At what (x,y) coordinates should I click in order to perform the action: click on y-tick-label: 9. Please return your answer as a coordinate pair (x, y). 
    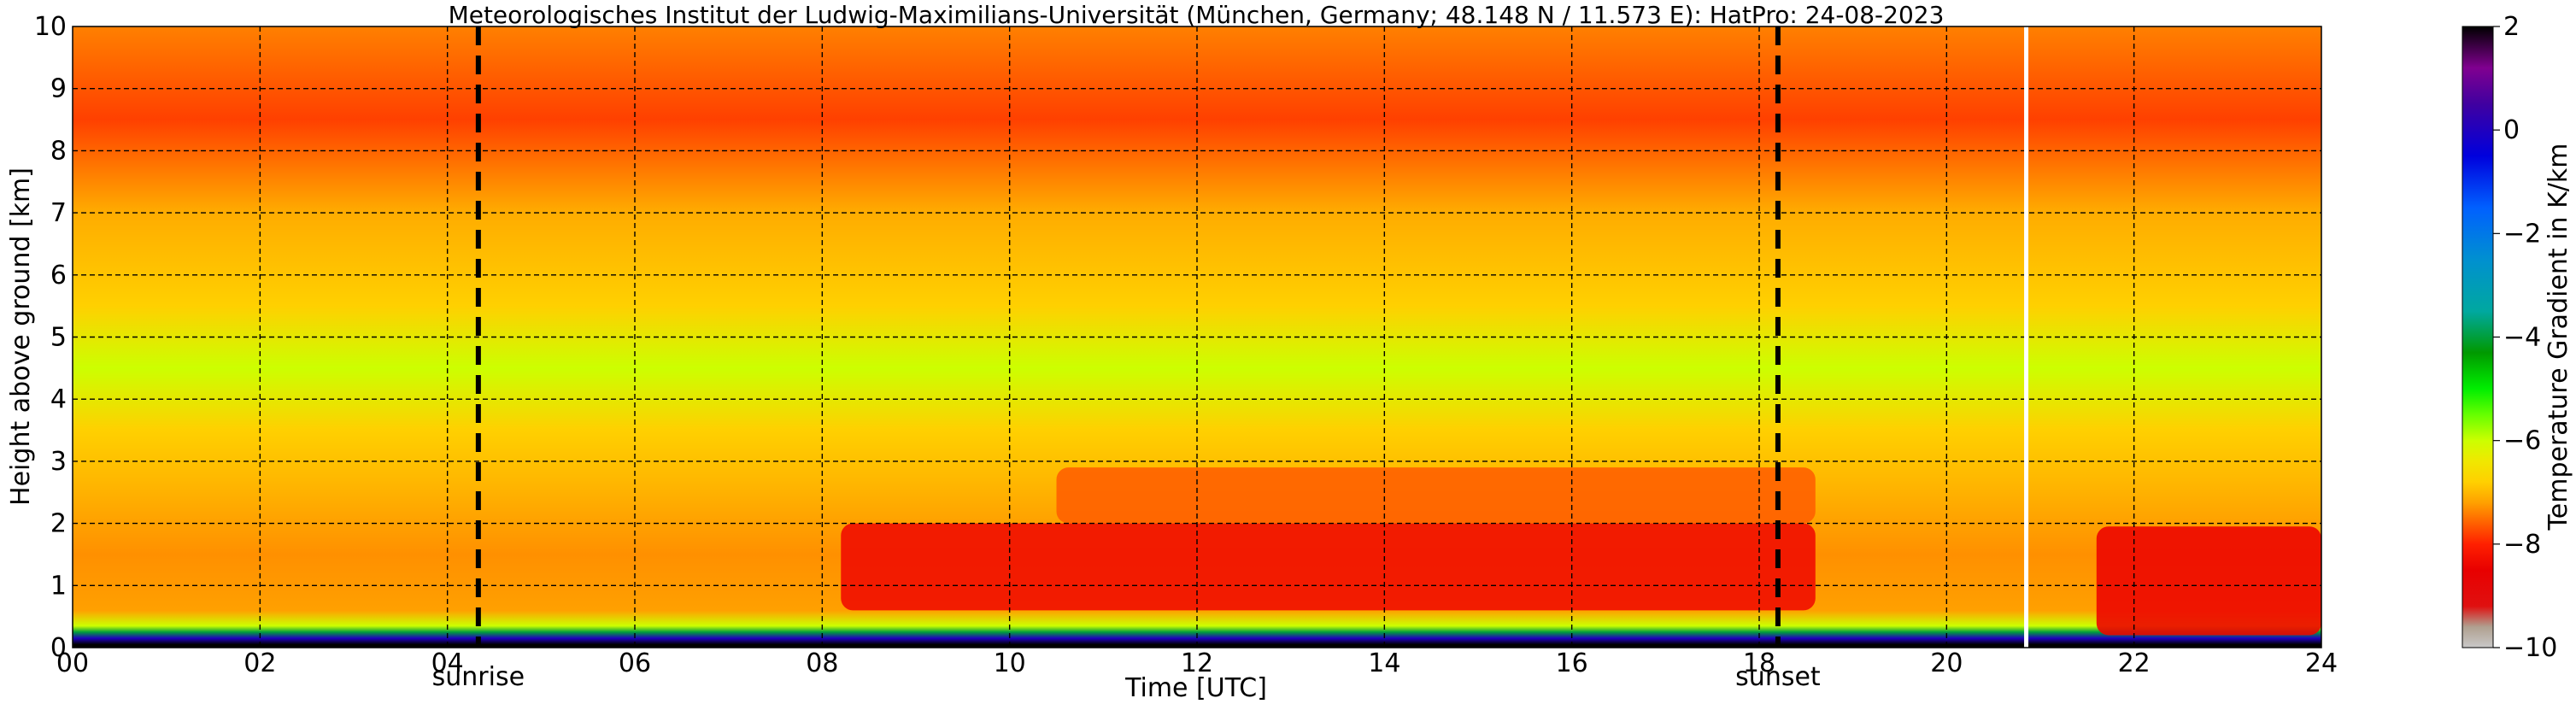
    Looking at the image, I should click on (59, 89).